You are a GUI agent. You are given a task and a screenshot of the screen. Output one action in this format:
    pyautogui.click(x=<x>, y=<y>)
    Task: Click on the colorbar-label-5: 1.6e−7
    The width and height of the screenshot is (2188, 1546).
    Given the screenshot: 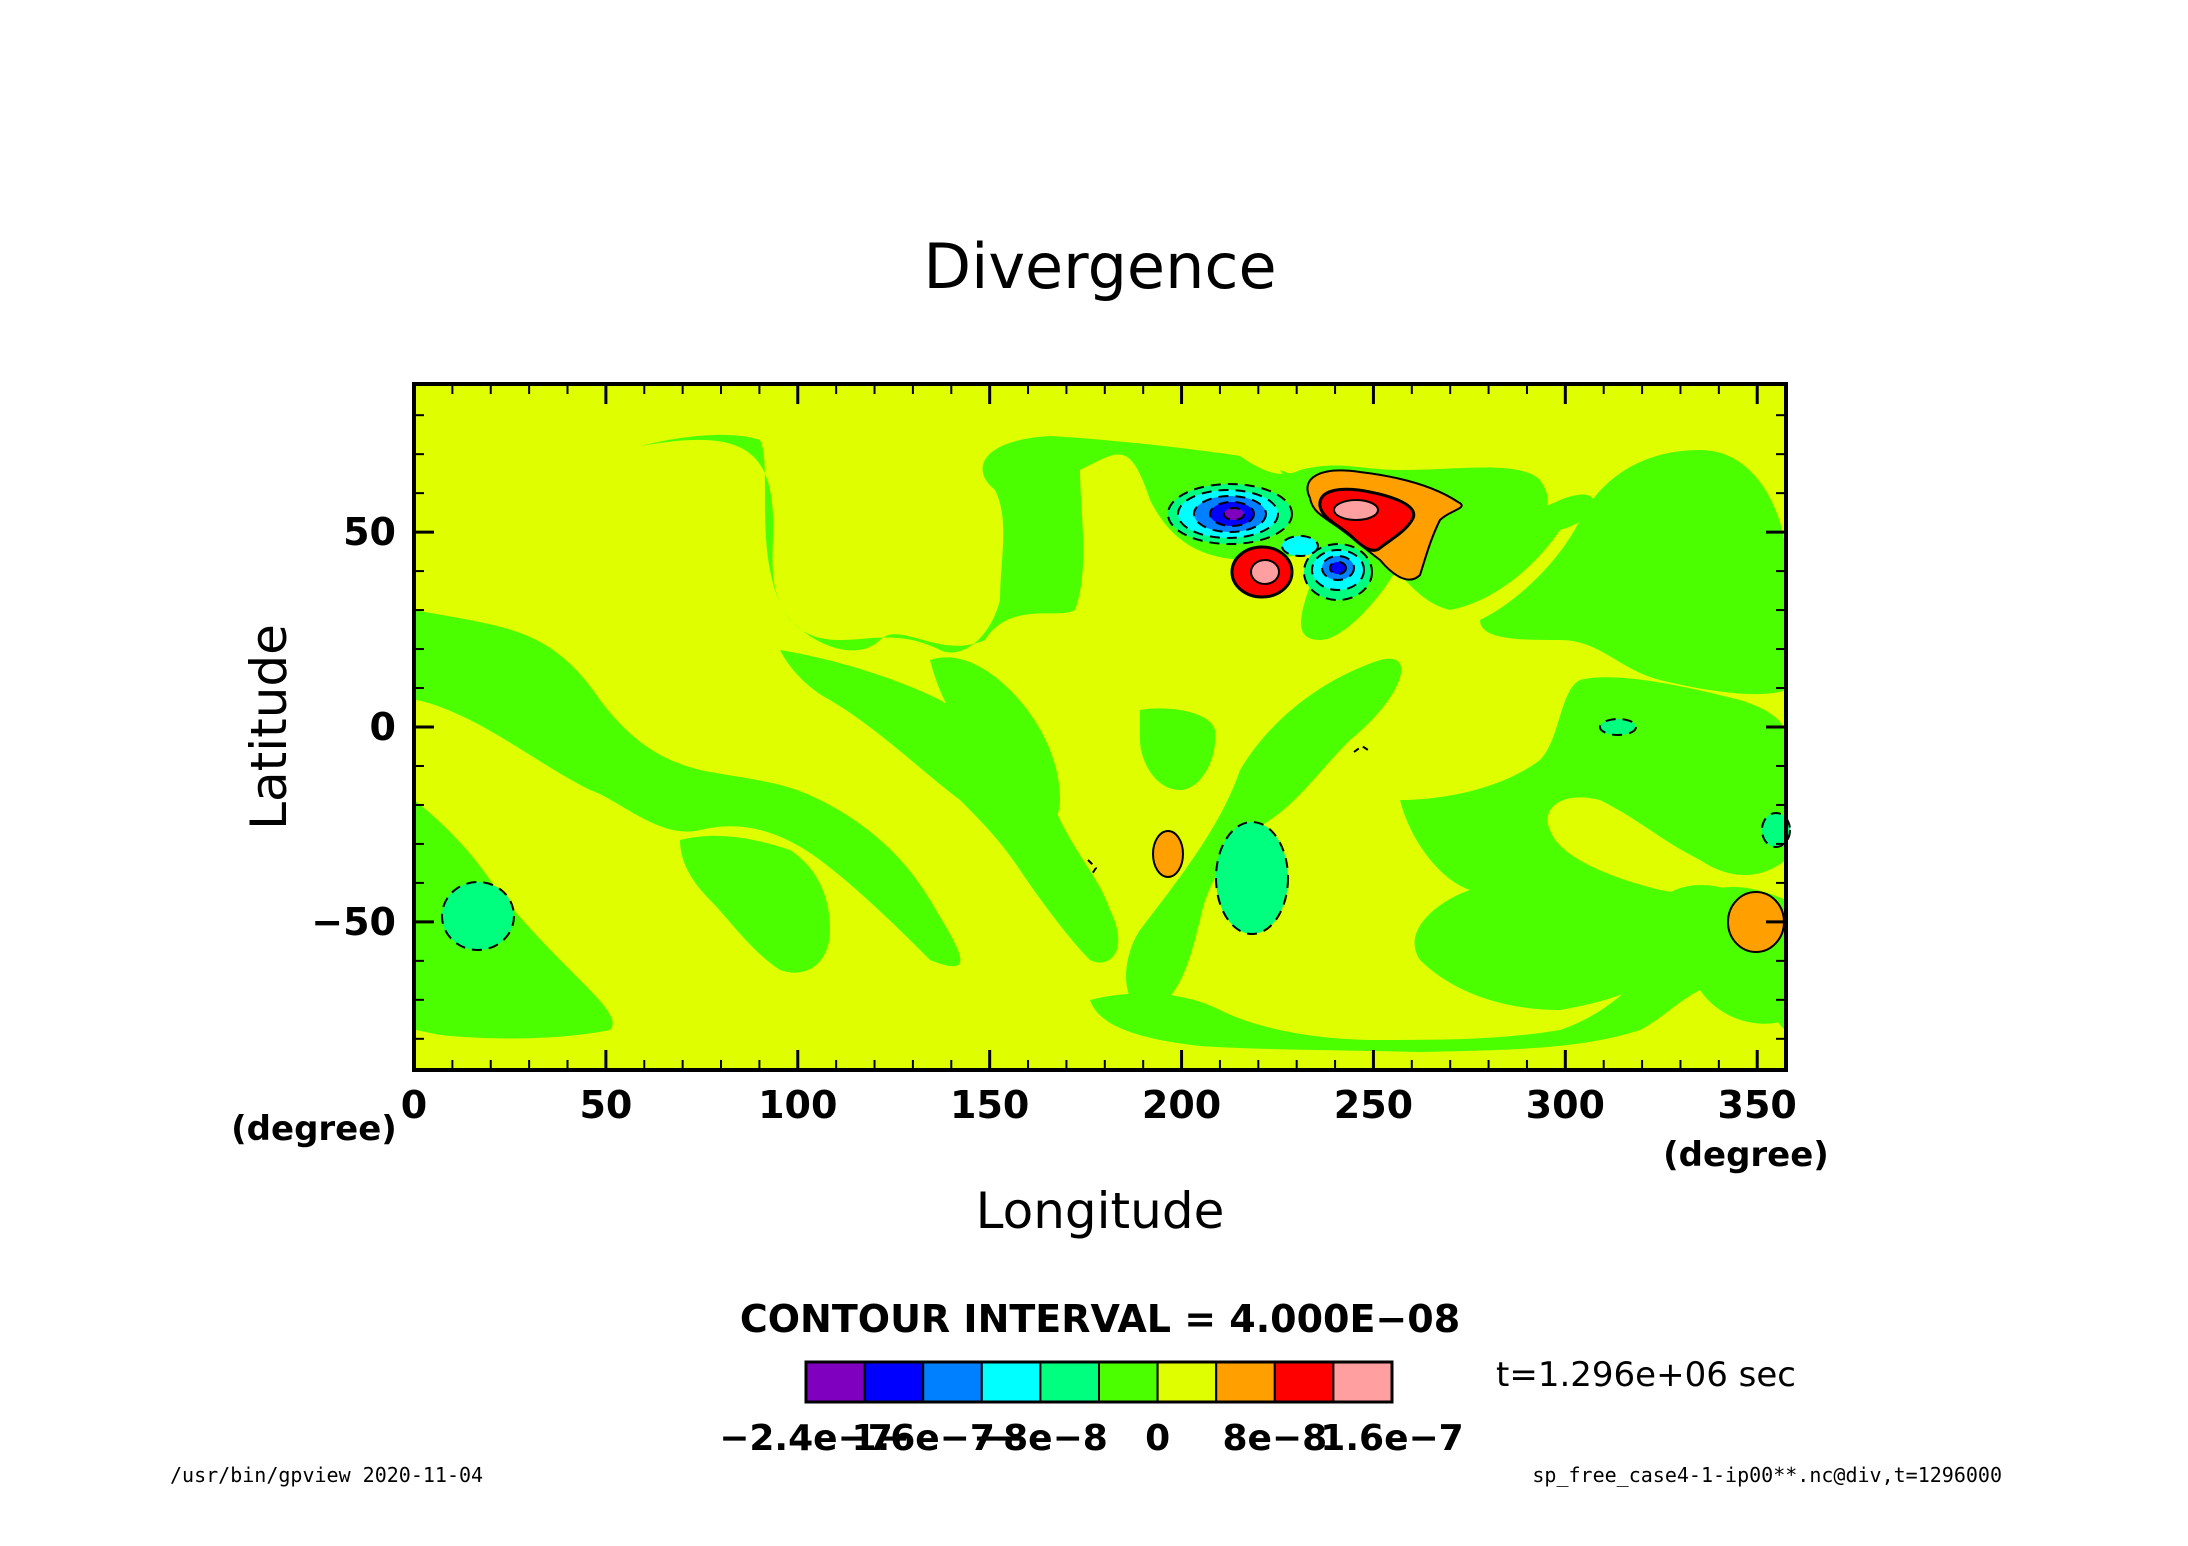 What is the action you would take?
    pyautogui.click(x=1391, y=1438)
    